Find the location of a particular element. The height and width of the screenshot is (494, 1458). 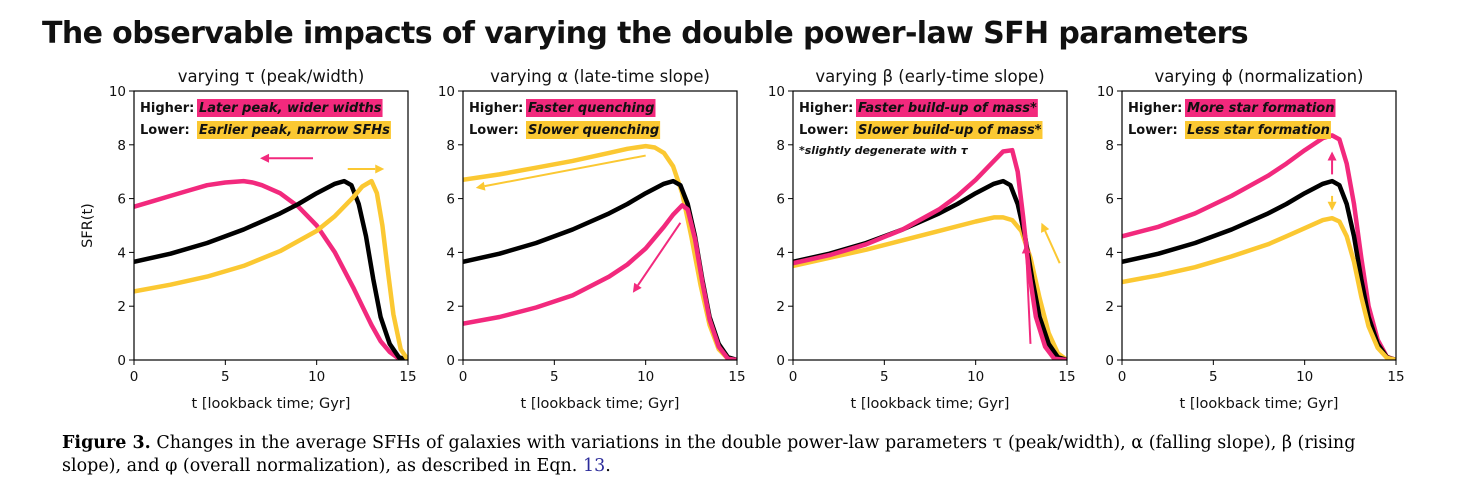

caption-eqn-ref: 13 is located at coordinates (594, 466).